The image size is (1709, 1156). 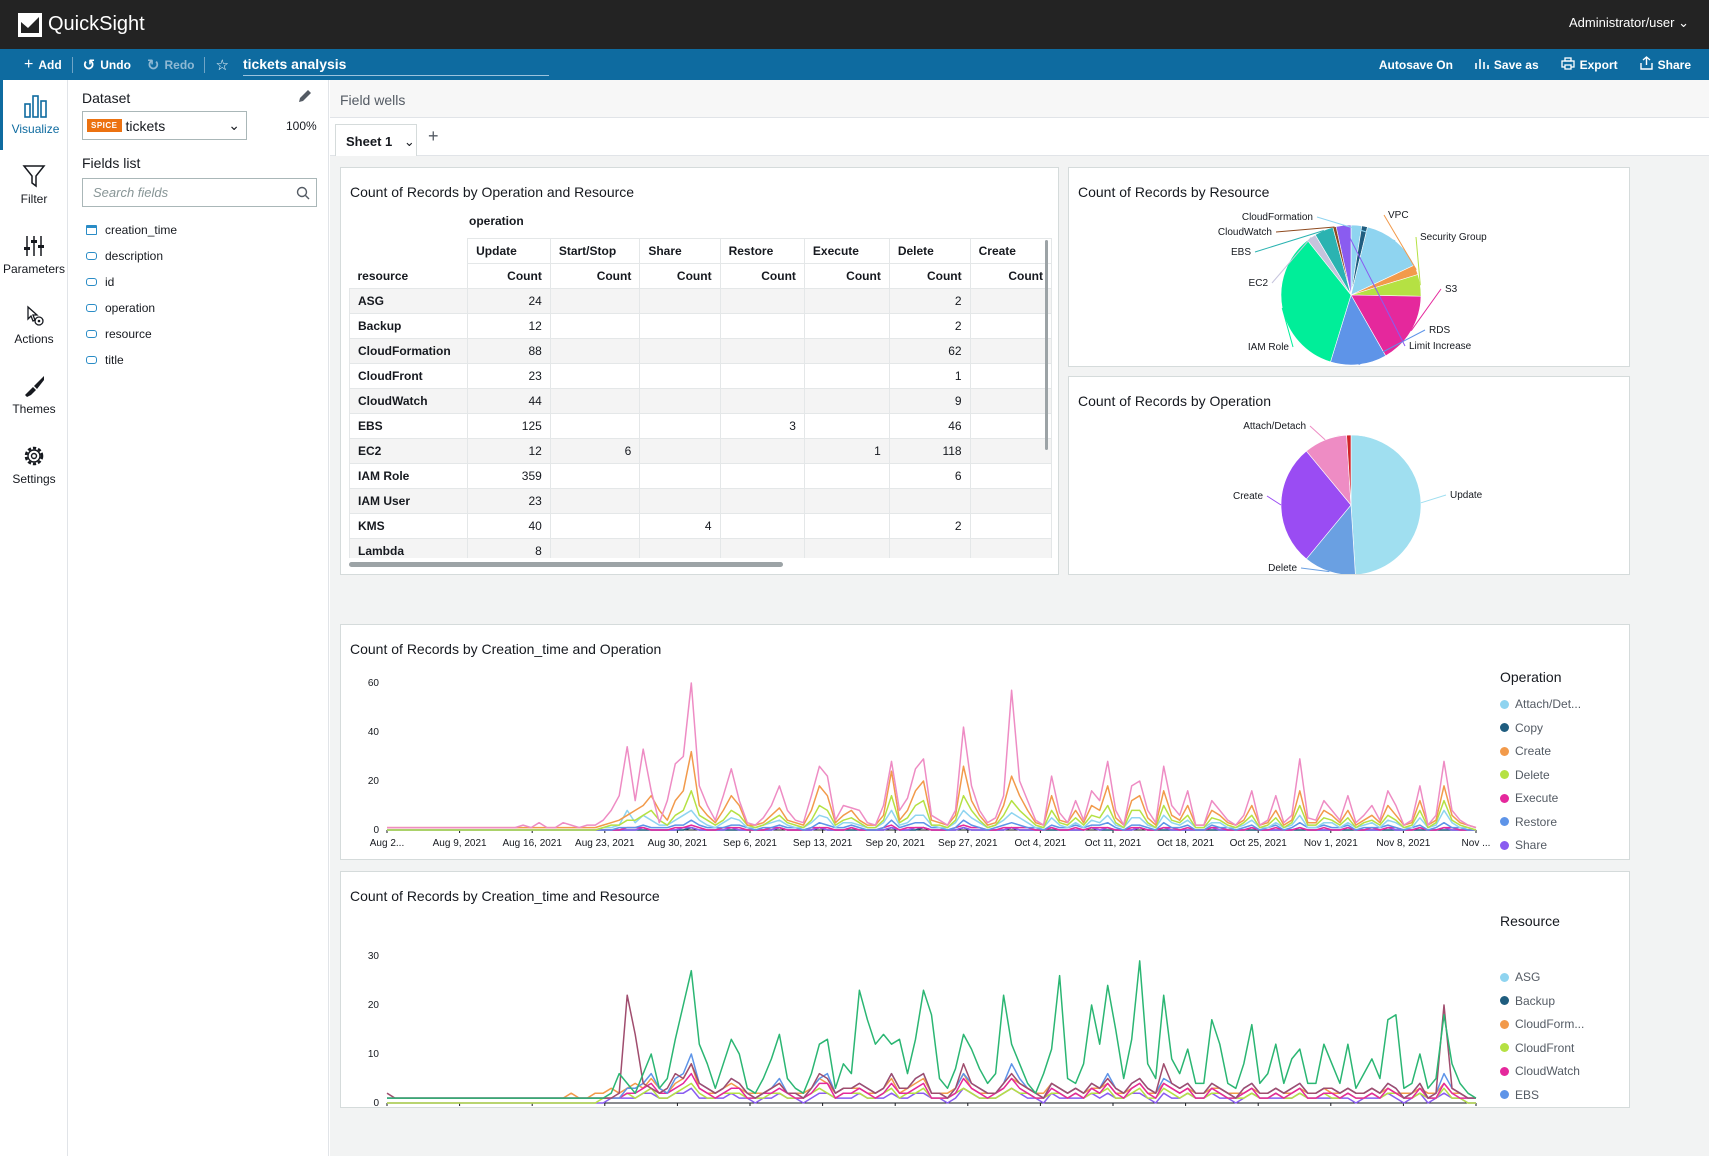 I want to click on pencil-icon, so click(x=305, y=96).